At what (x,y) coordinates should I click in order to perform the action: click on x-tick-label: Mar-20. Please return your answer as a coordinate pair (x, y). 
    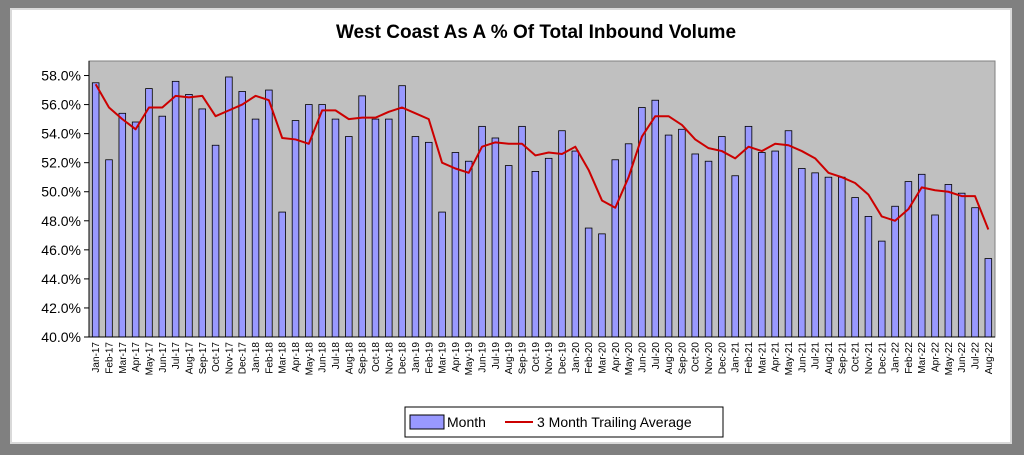
    Looking at the image, I should click on (602, 358).